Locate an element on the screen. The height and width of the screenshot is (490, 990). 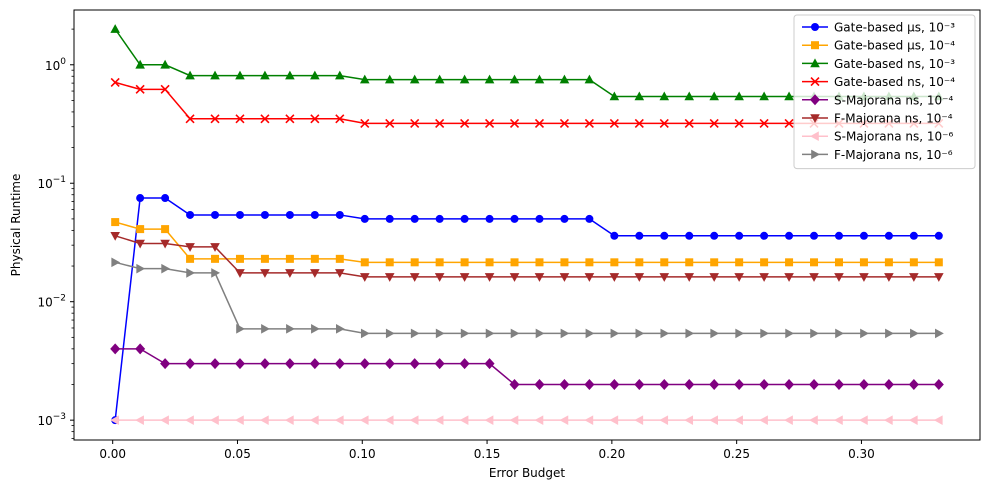
legend-label: F-Majorana ns, 10⁻⁴ is located at coordinates (893, 119).